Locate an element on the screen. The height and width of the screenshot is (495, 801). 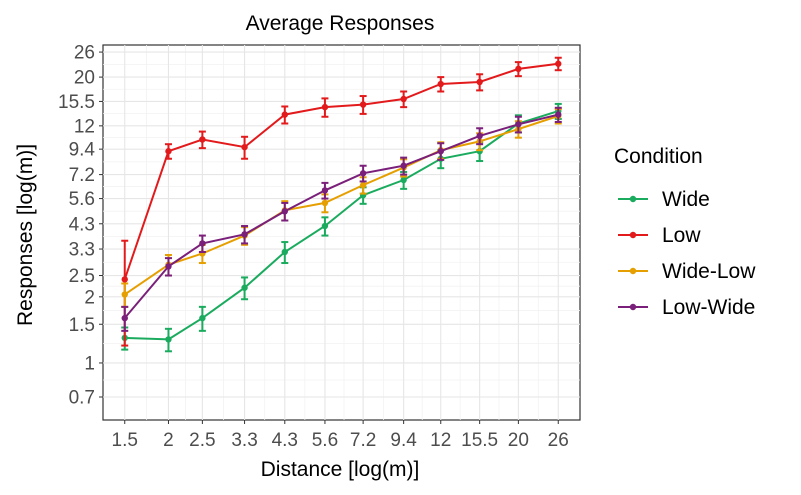
legend-item: Wide-Low is located at coordinates (687, 271).